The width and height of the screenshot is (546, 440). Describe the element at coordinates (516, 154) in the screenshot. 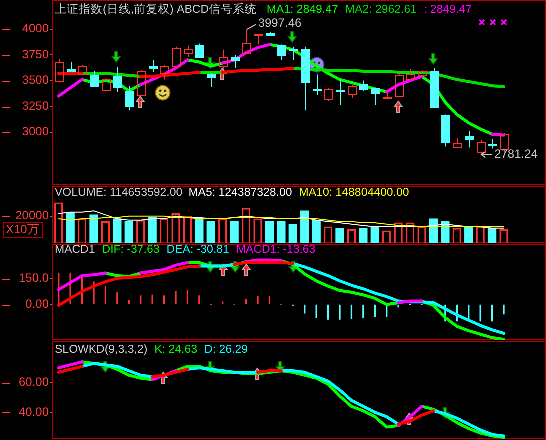

I see `annotation: 2781.24` at that location.